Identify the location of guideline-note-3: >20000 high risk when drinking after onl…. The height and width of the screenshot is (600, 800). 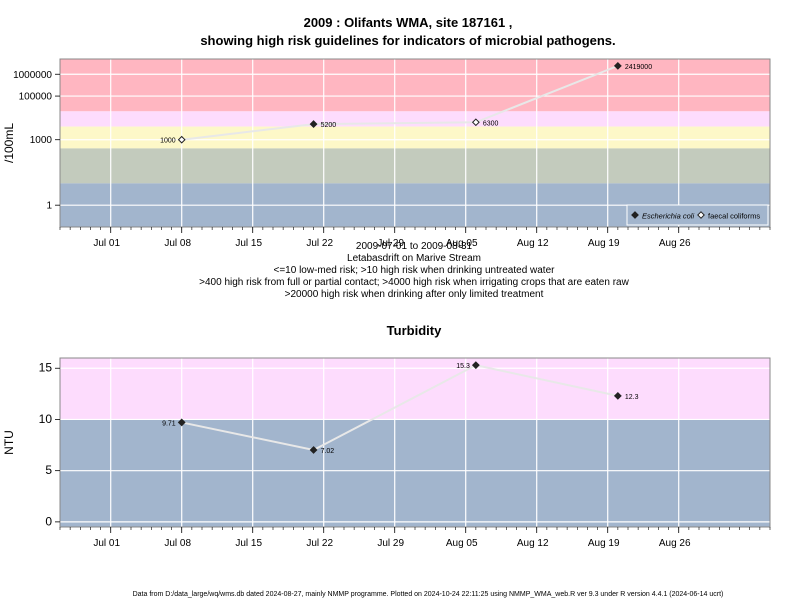
(414, 294).